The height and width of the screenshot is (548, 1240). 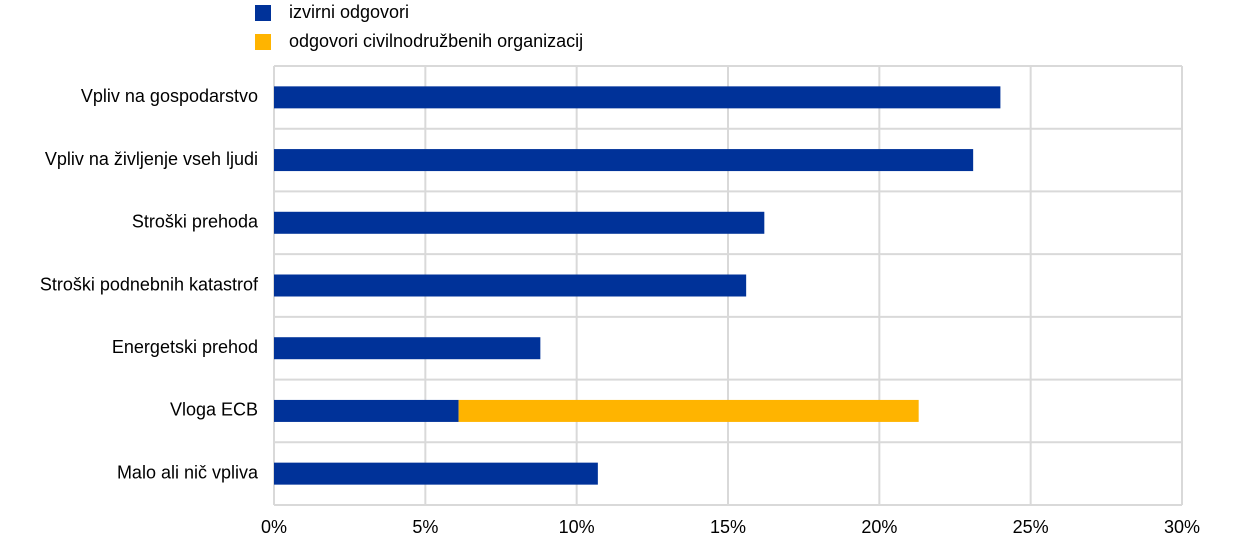 What do you see at coordinates (577, 527) in the screenshot?
I see `x-tick-label: 10%` at bounding box center [577, 527].